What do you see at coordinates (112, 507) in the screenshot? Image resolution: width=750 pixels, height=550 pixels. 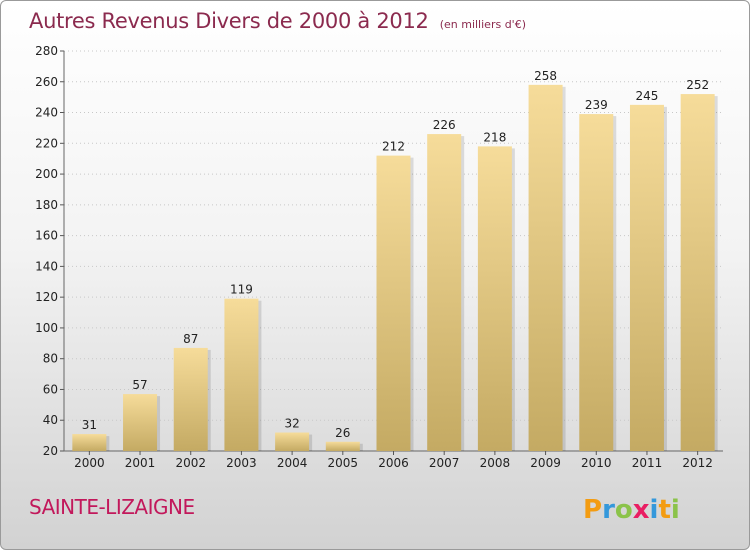 I see `commune-name: SAINTE-LIZAIGNE` at bounding box center [112, 507].